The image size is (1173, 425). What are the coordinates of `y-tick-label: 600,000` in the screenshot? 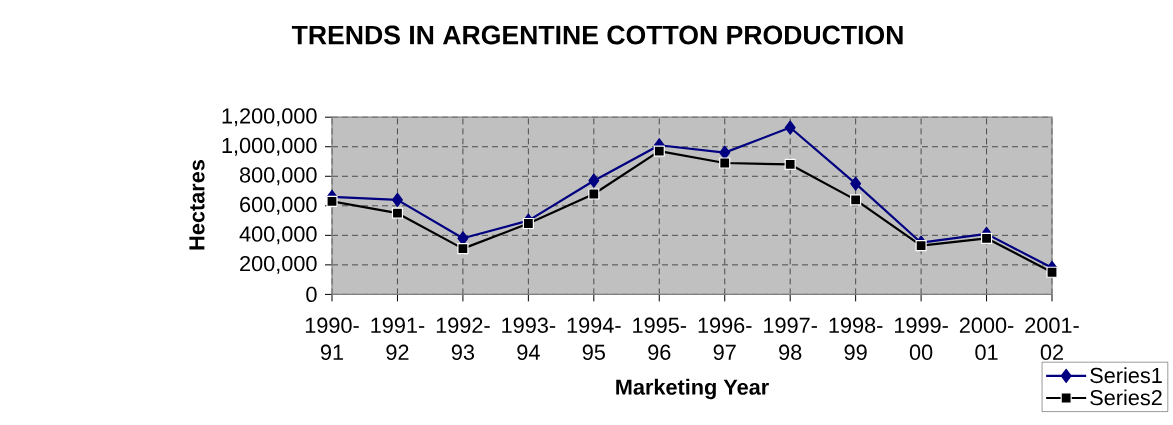 It's located at (278, 205).